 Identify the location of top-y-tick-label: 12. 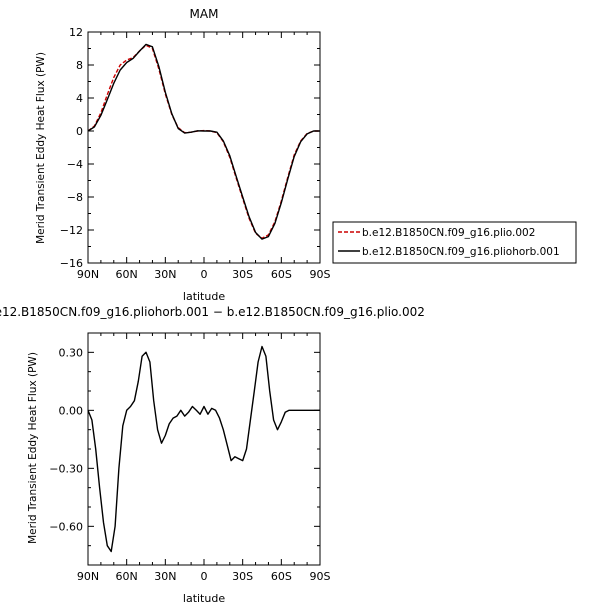
(76, 32).